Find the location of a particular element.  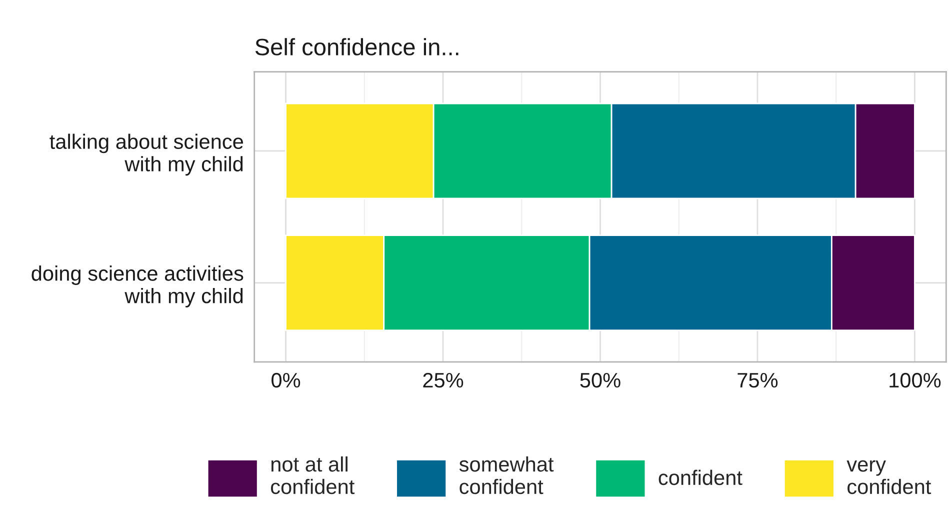

x-tick-label: 75% is located at coordinates (758, 380).